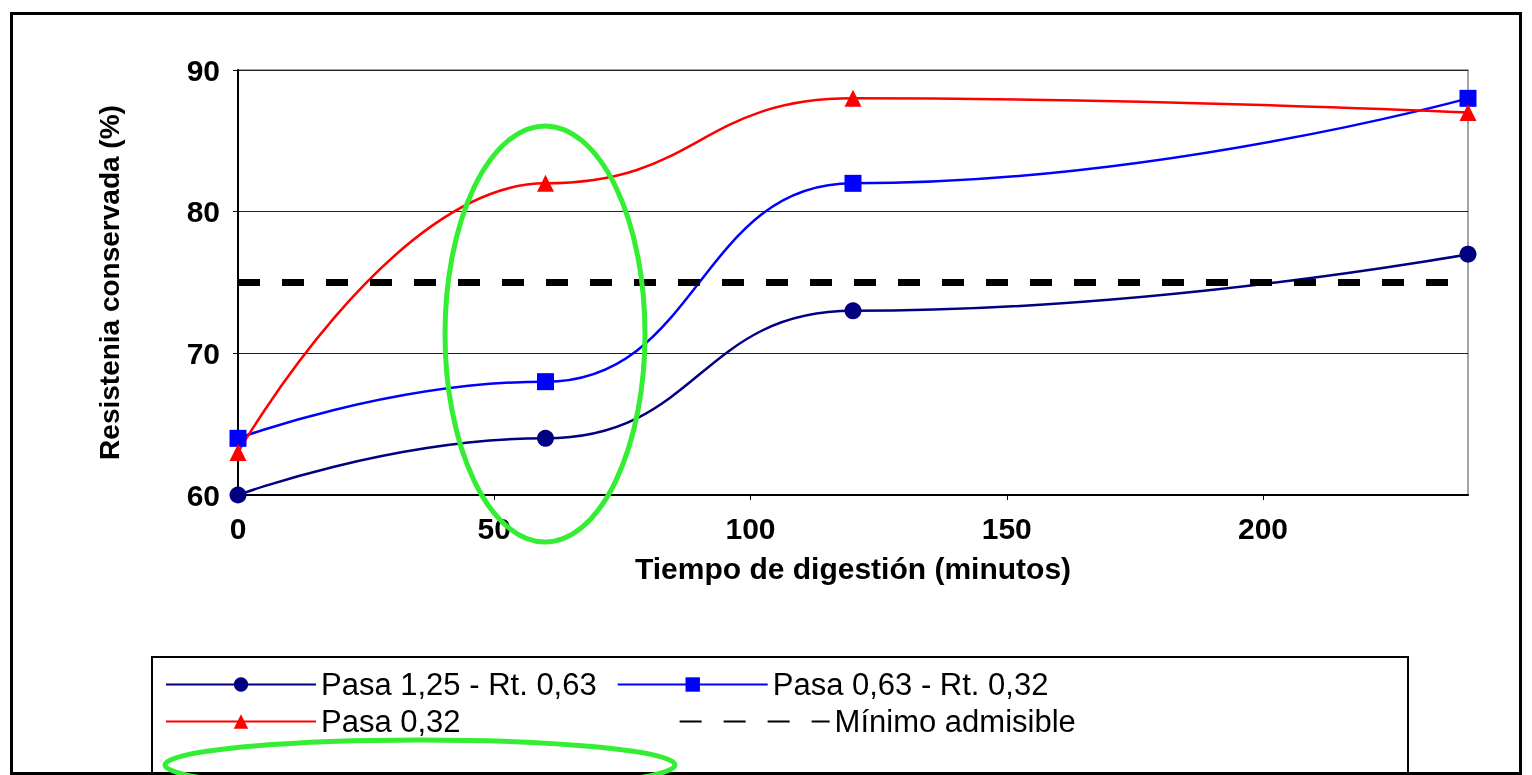 The height and width of the screenshot is (775, 1532). What do you see at coordinates (203, 70) in the screenshot?
I see `y-tick-label: 90` at bounding box center [203, 70].